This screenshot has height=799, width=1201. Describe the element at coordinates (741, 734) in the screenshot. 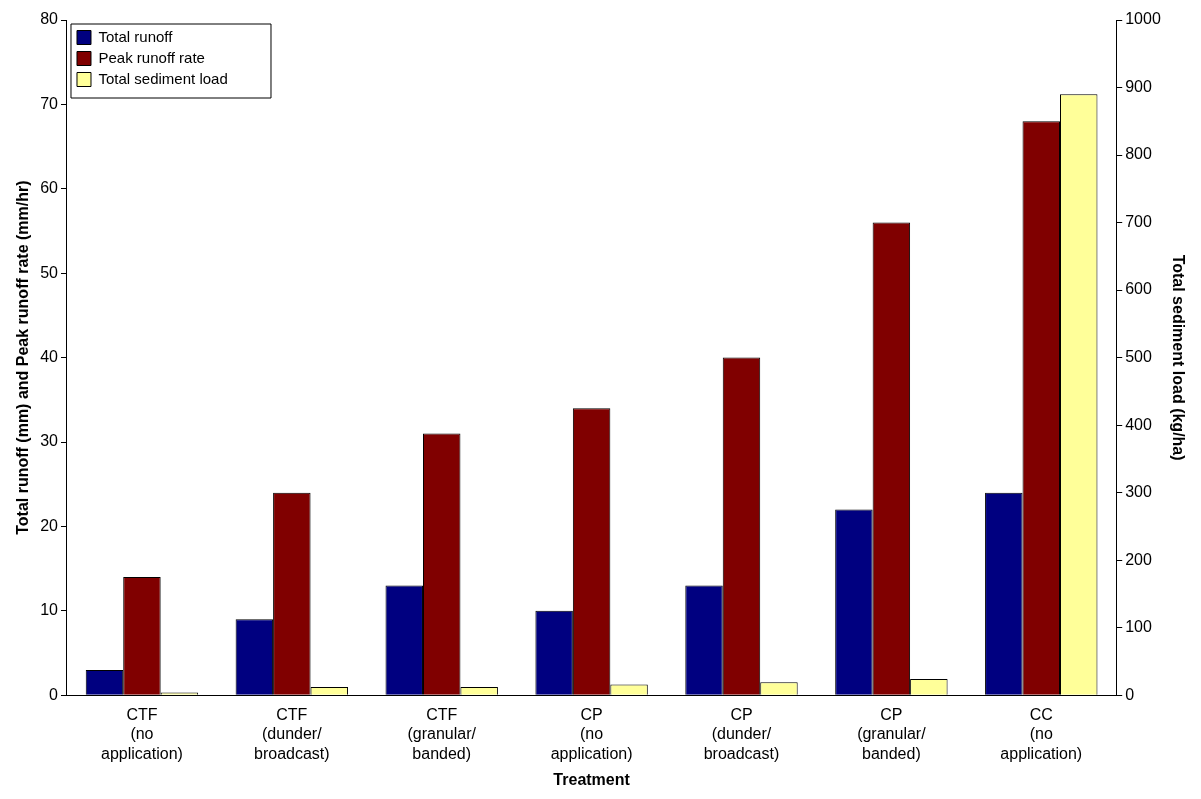

I see `x-tick-label: CP (dunder/ broadcast)` at that location.